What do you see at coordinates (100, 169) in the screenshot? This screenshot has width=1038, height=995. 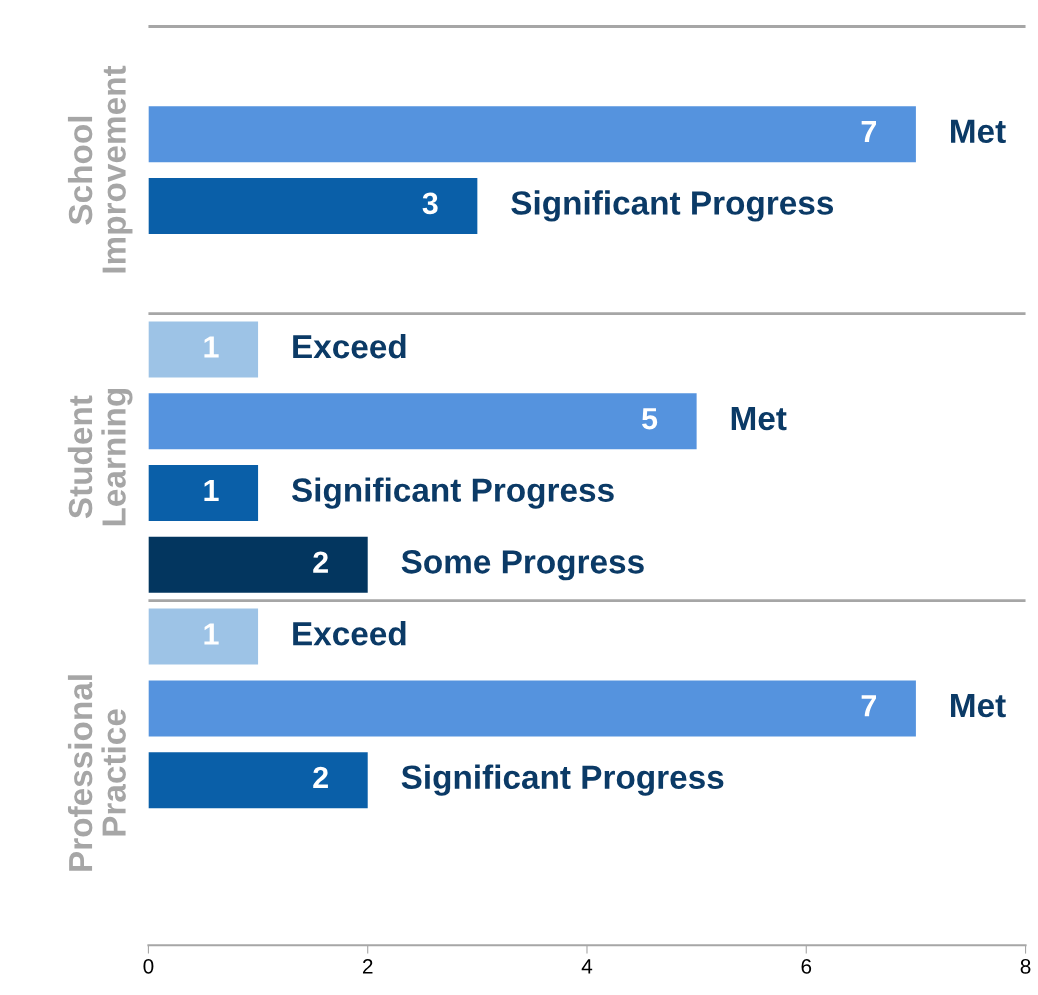 I see `text: School Improvement` at bounding box center [100, 169].